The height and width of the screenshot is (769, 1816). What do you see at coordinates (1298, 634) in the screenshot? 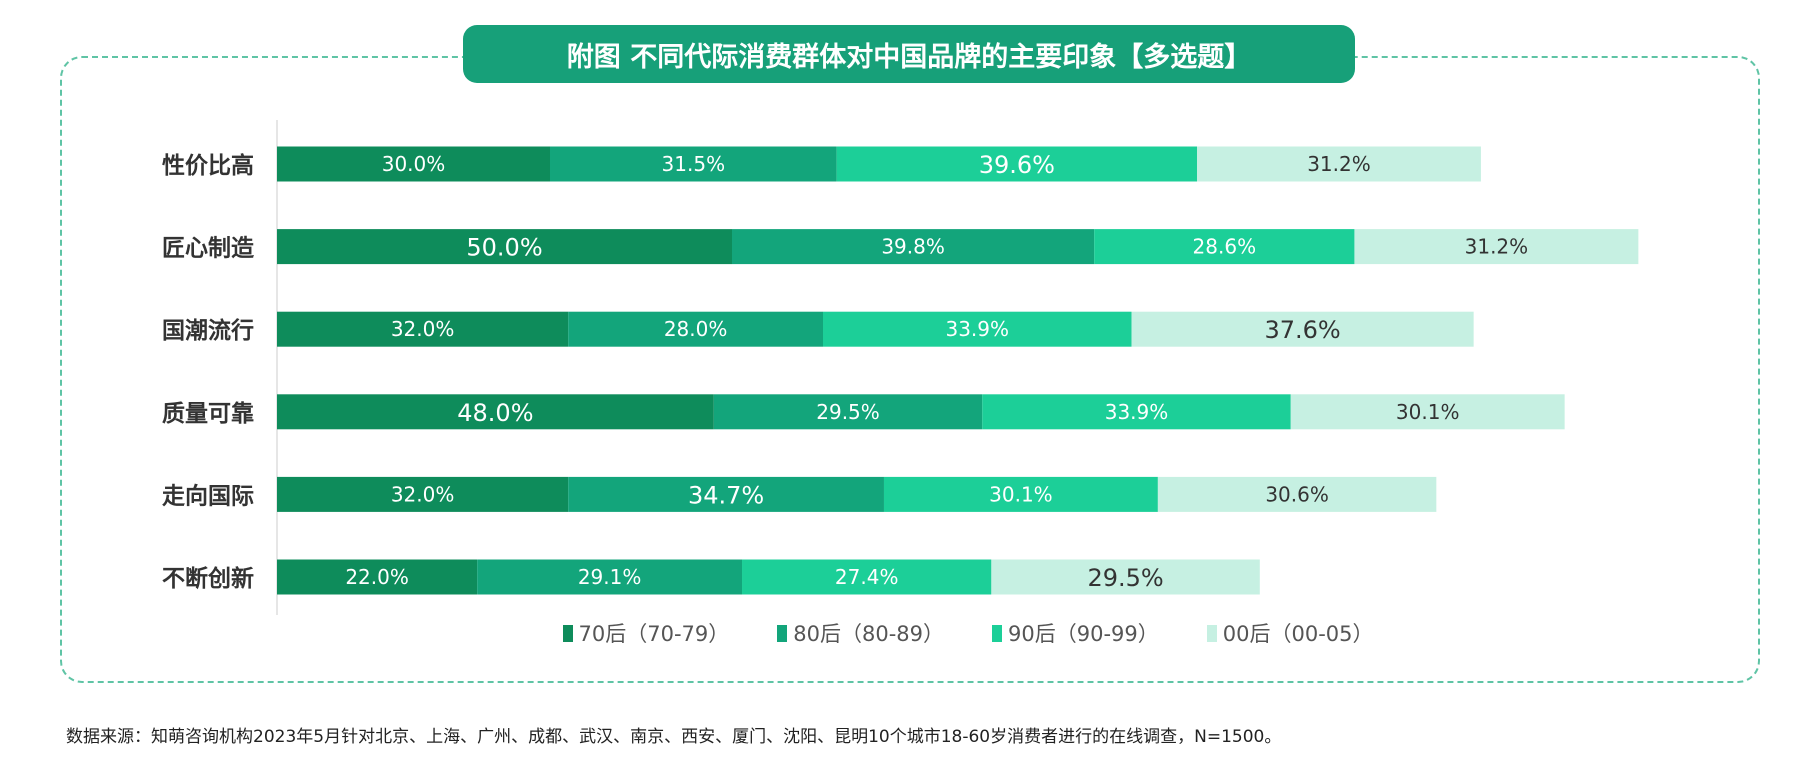
I see `legend-label: 00后（00-05）` at bounding box center [1298, 634].